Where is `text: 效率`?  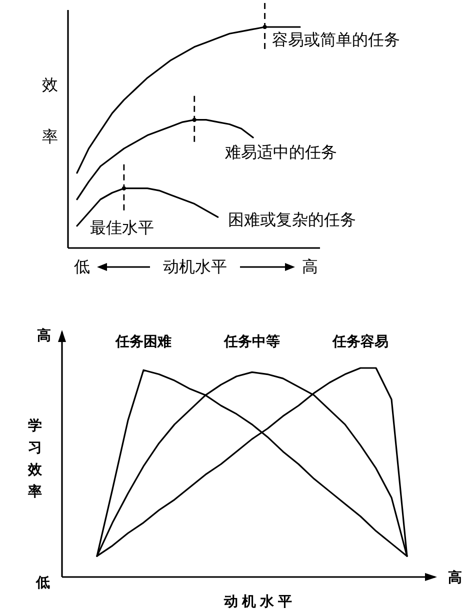
text: 效率 is located at coordinates (50, 111).